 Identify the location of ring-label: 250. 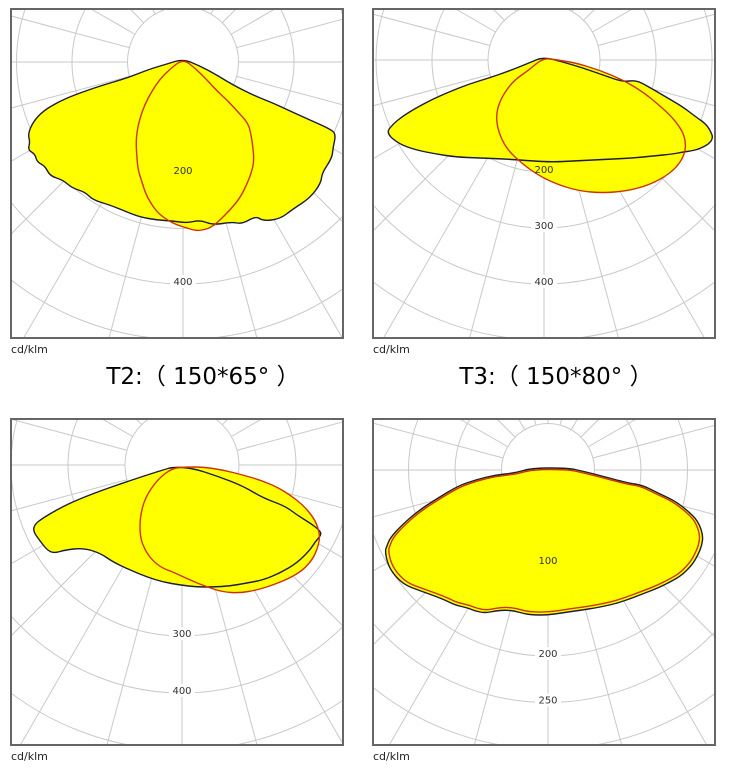
(547, 701).